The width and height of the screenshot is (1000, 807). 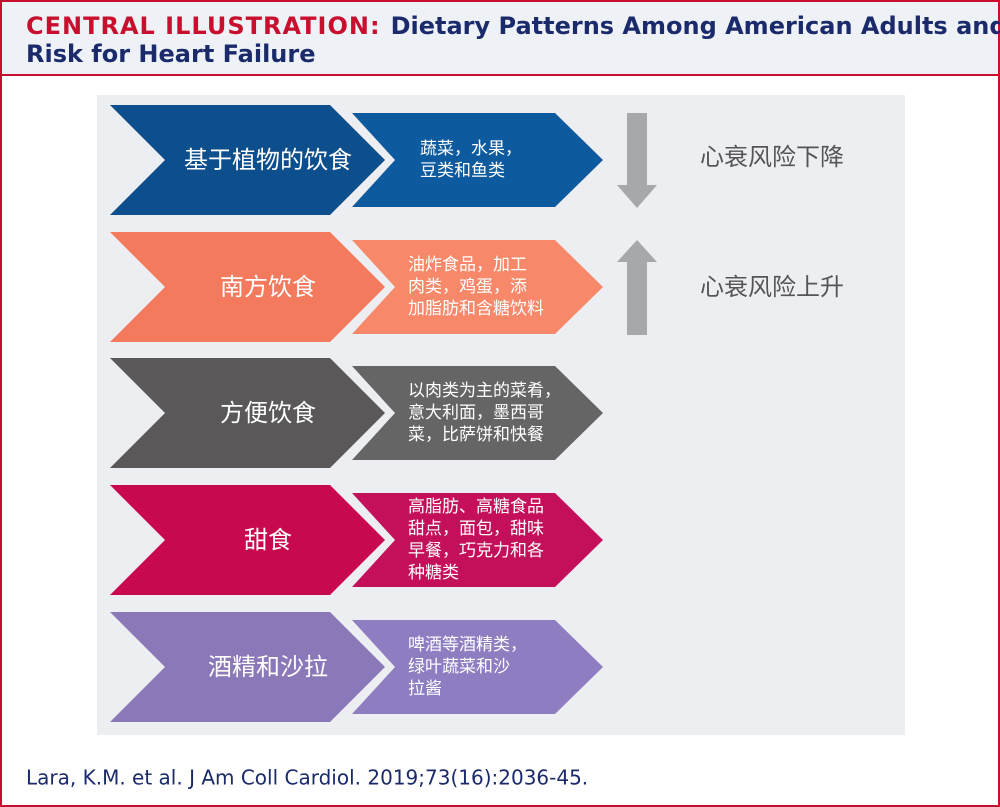 I want to click on food-text: 意大利面，墨西哥, so click(x=476, y=413).